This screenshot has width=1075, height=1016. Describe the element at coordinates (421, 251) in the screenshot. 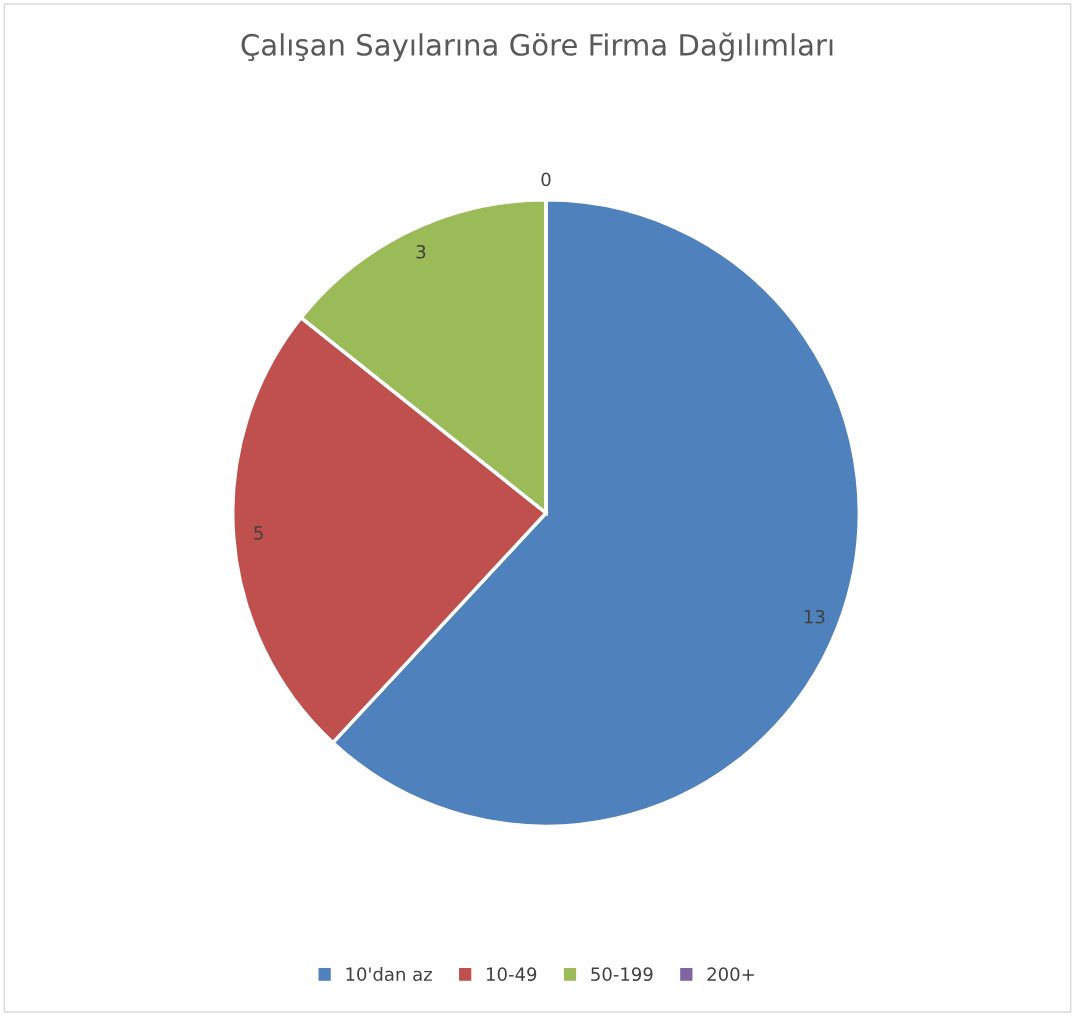

I see `data-label: 3` at that location.